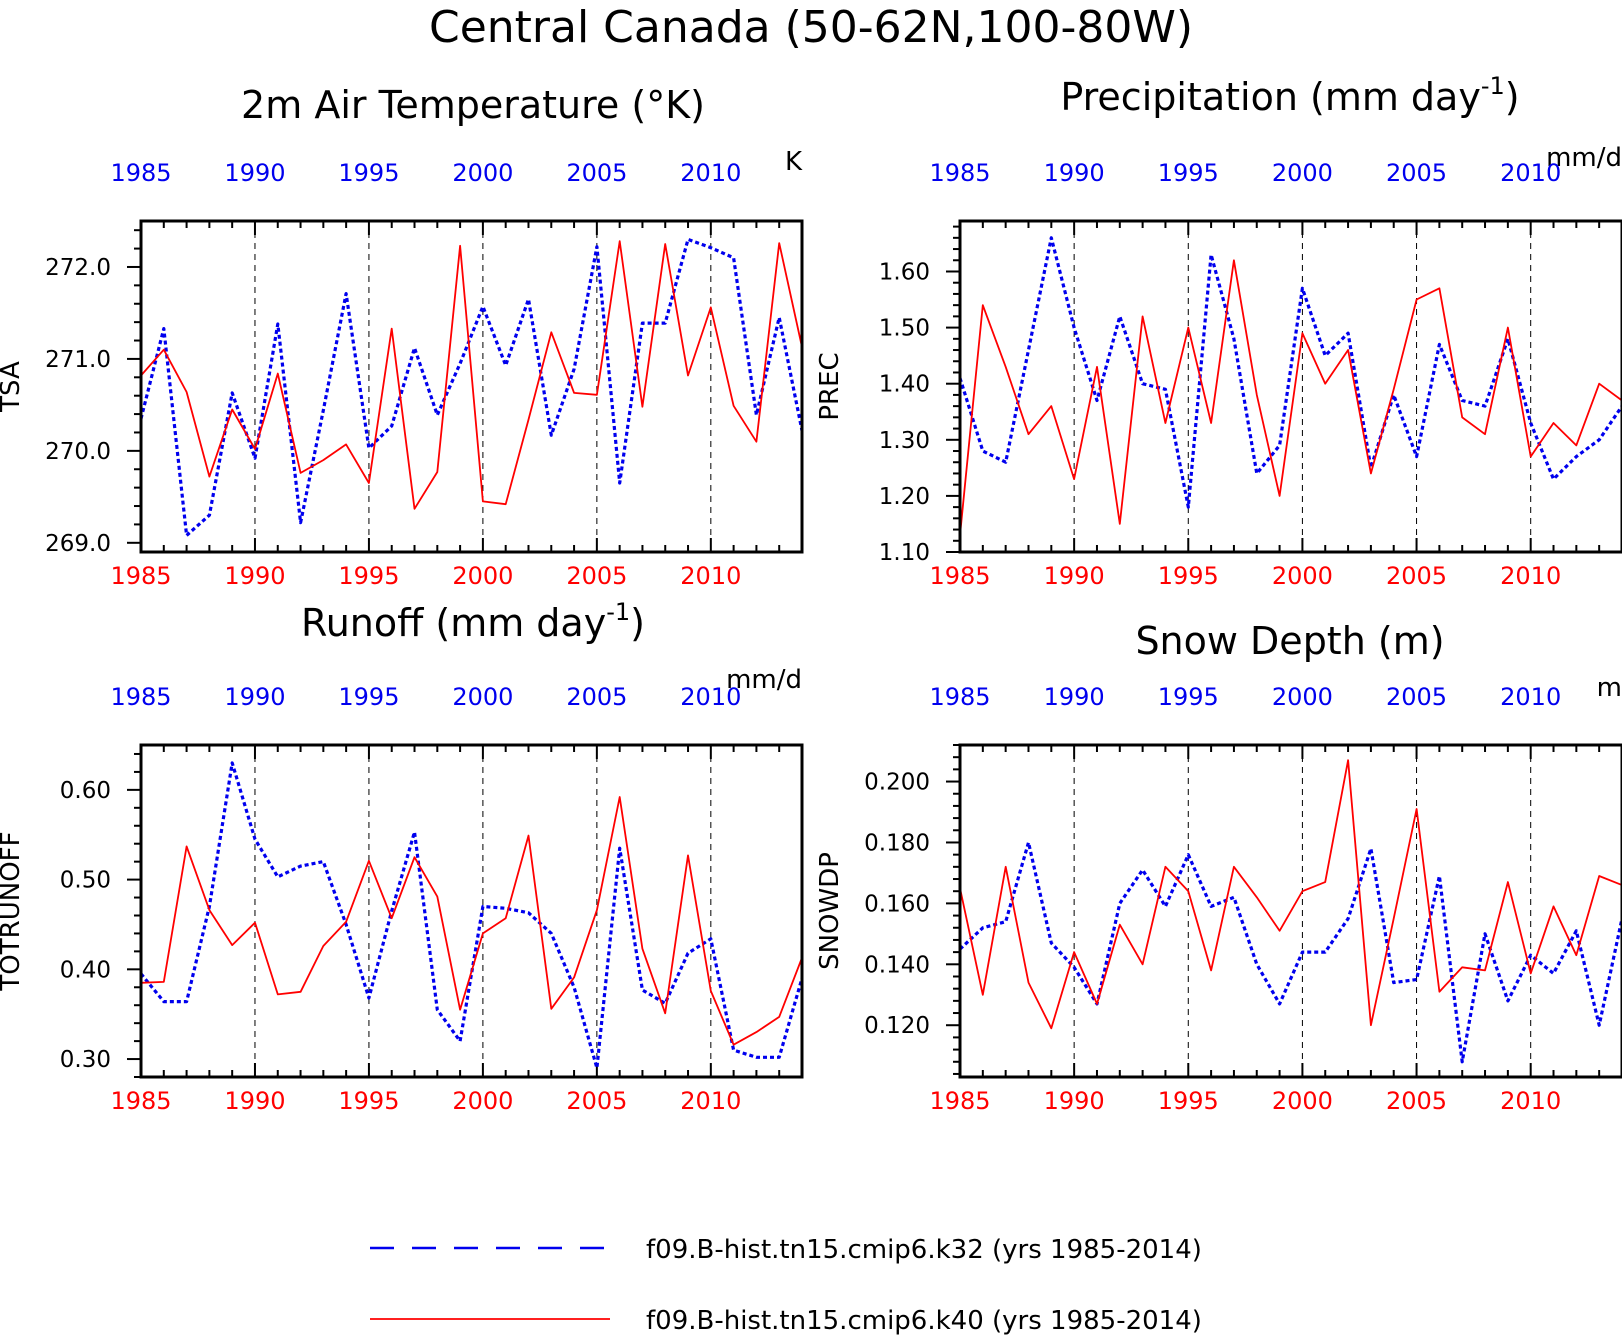 This screenshot has width=1622, height=1336. I want to click on y-tick-label: 269.0, so click(78, 544).